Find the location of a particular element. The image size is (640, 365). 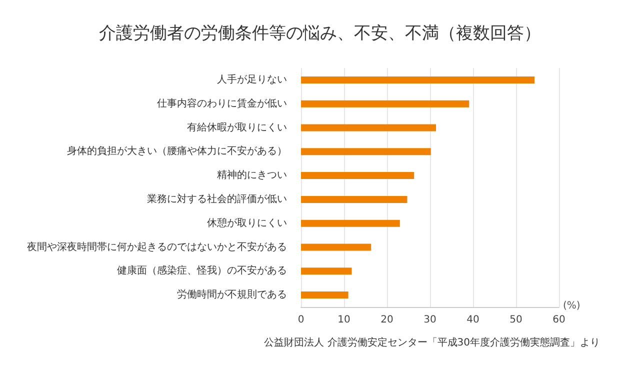

x-tick-label: 50 is located at coordinates (516, 320).